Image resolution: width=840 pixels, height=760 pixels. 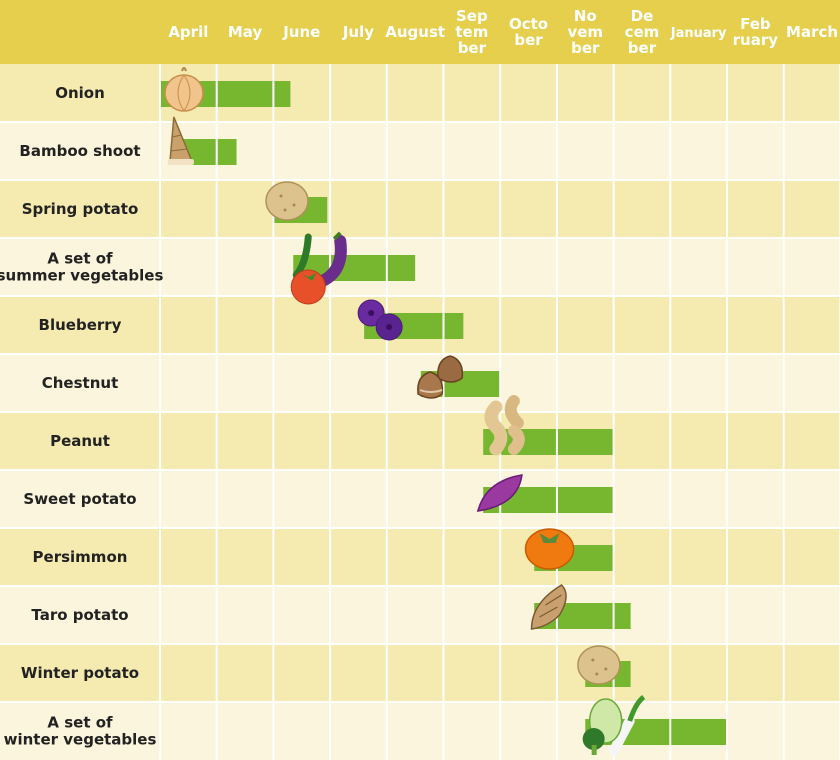 I want to click on bamboo-shoot-icon, so click(x=180, y=140).